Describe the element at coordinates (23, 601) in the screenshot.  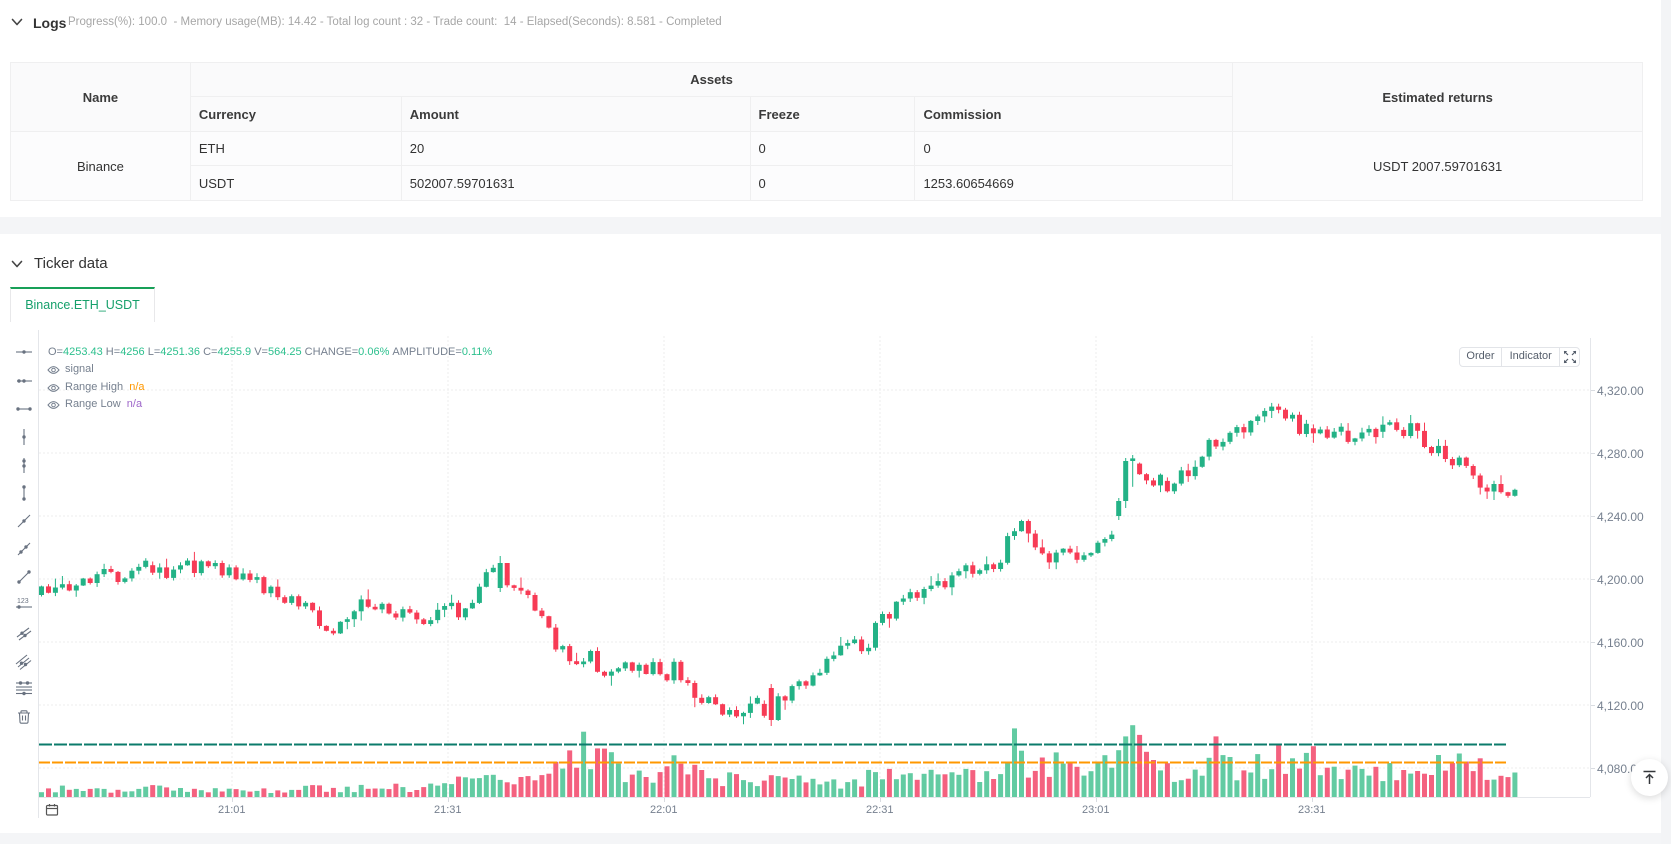
I see `svg-text: 123` at that location.